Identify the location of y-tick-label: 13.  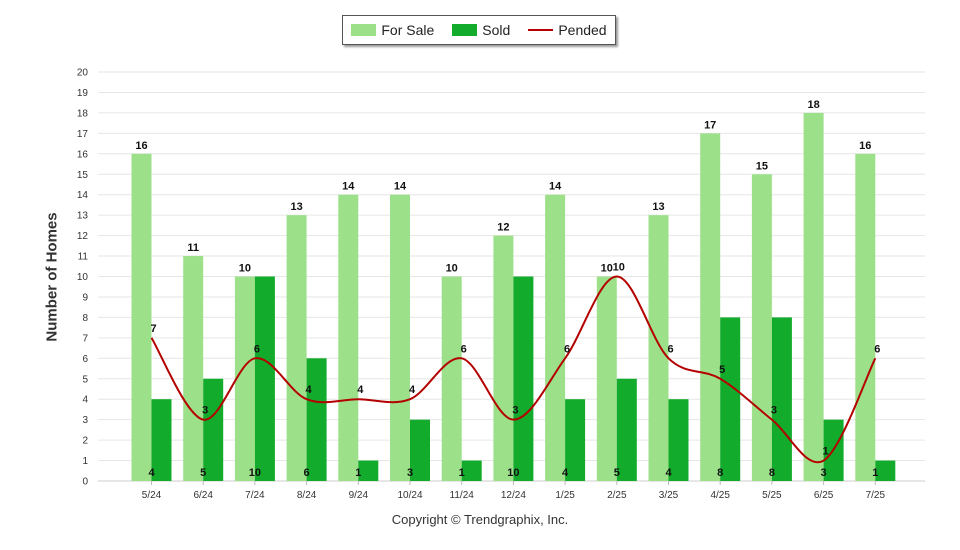
(83, 216).